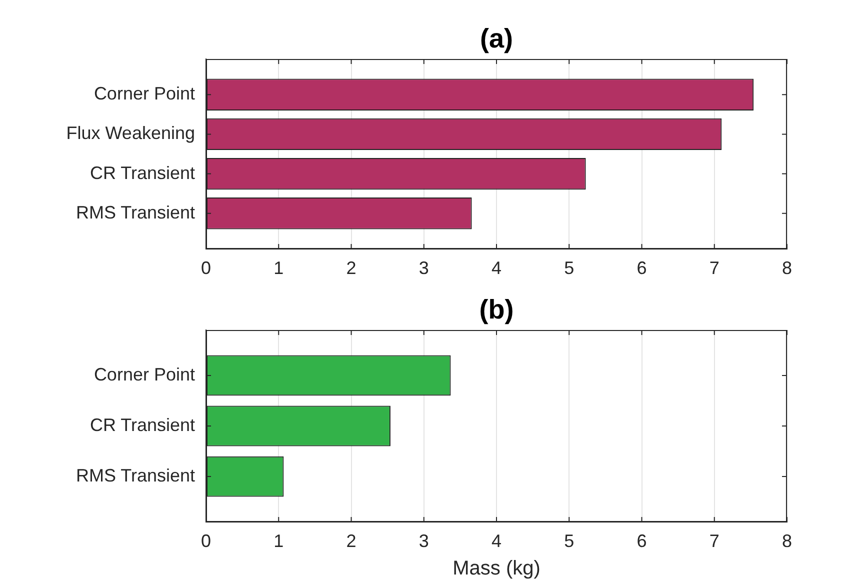 This screenshot has height=584, width=865. Describe the element at coordinates (496, 38) in the screenshot. I see `chart-title: (a)` at that location.